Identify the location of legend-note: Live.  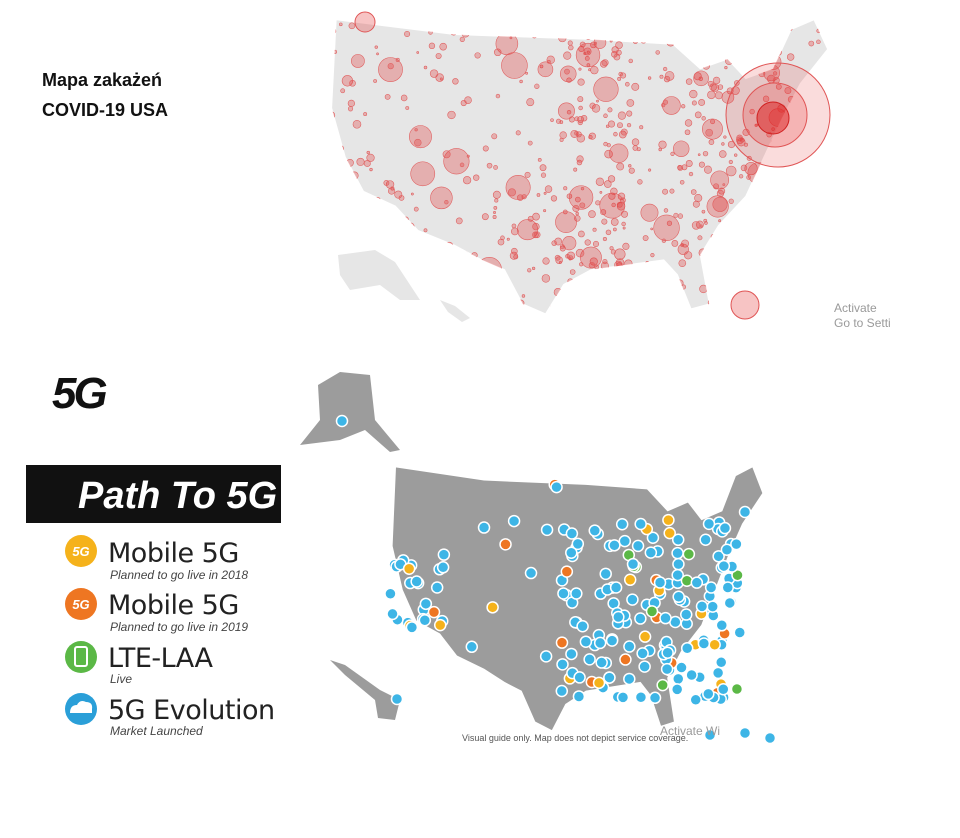
(121, 679).